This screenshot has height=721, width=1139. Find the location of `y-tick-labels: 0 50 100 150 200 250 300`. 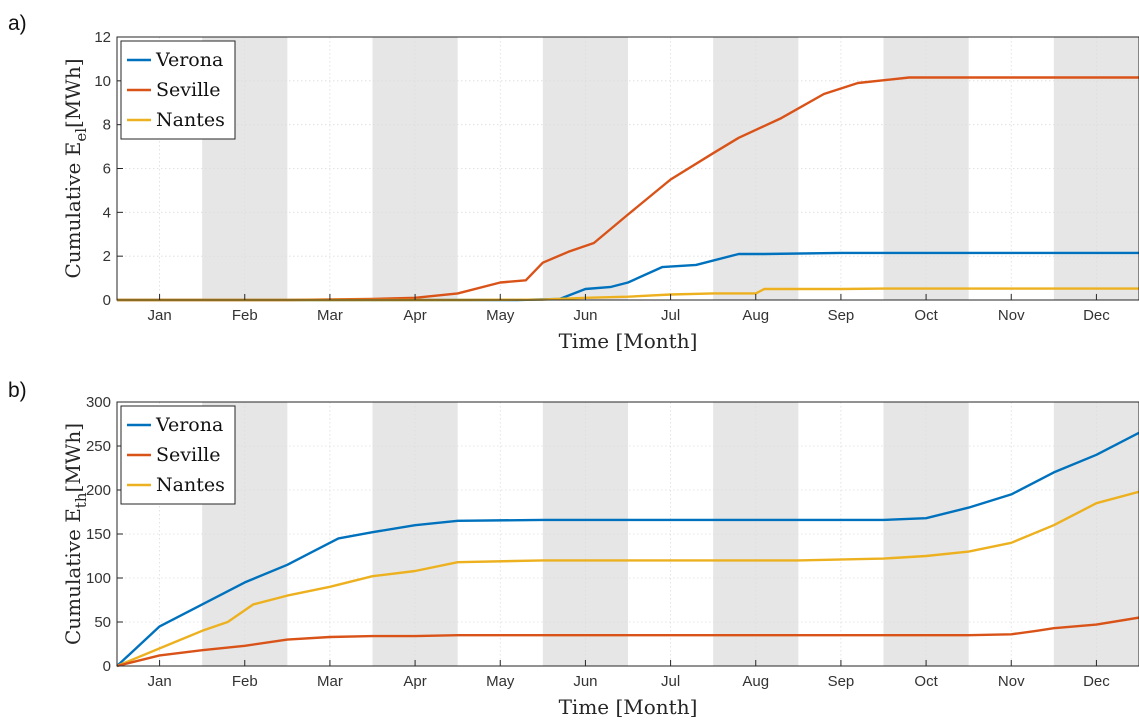

y-tick-labels: 0 50 100 150 200 250 300 is located at coordinates (104, 534).